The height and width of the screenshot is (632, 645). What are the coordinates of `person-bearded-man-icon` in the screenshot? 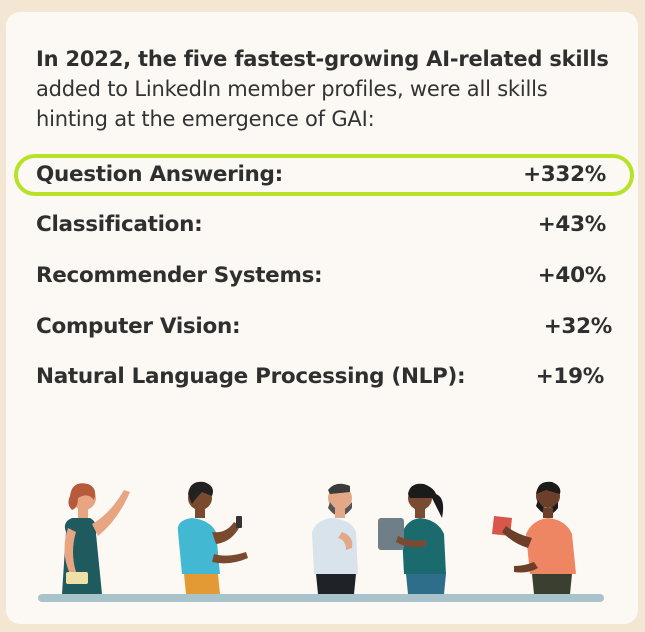 It's located at (335, 538).